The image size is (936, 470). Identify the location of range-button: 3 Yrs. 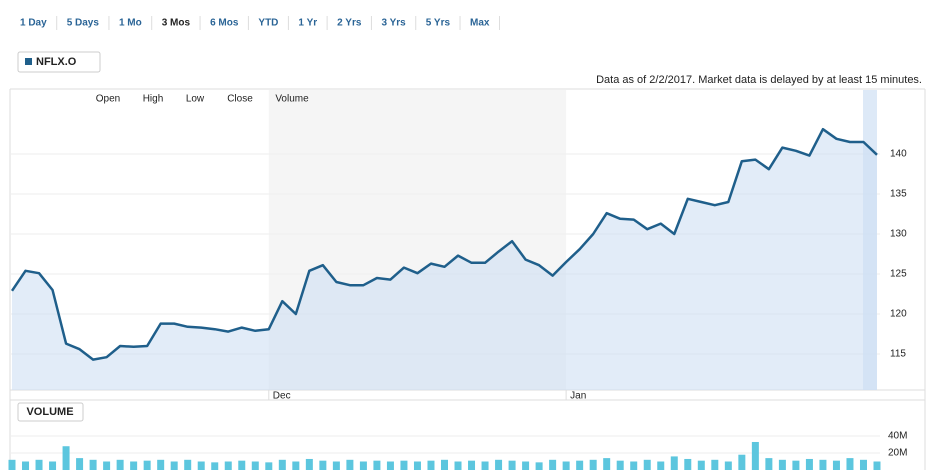
(393, 23).